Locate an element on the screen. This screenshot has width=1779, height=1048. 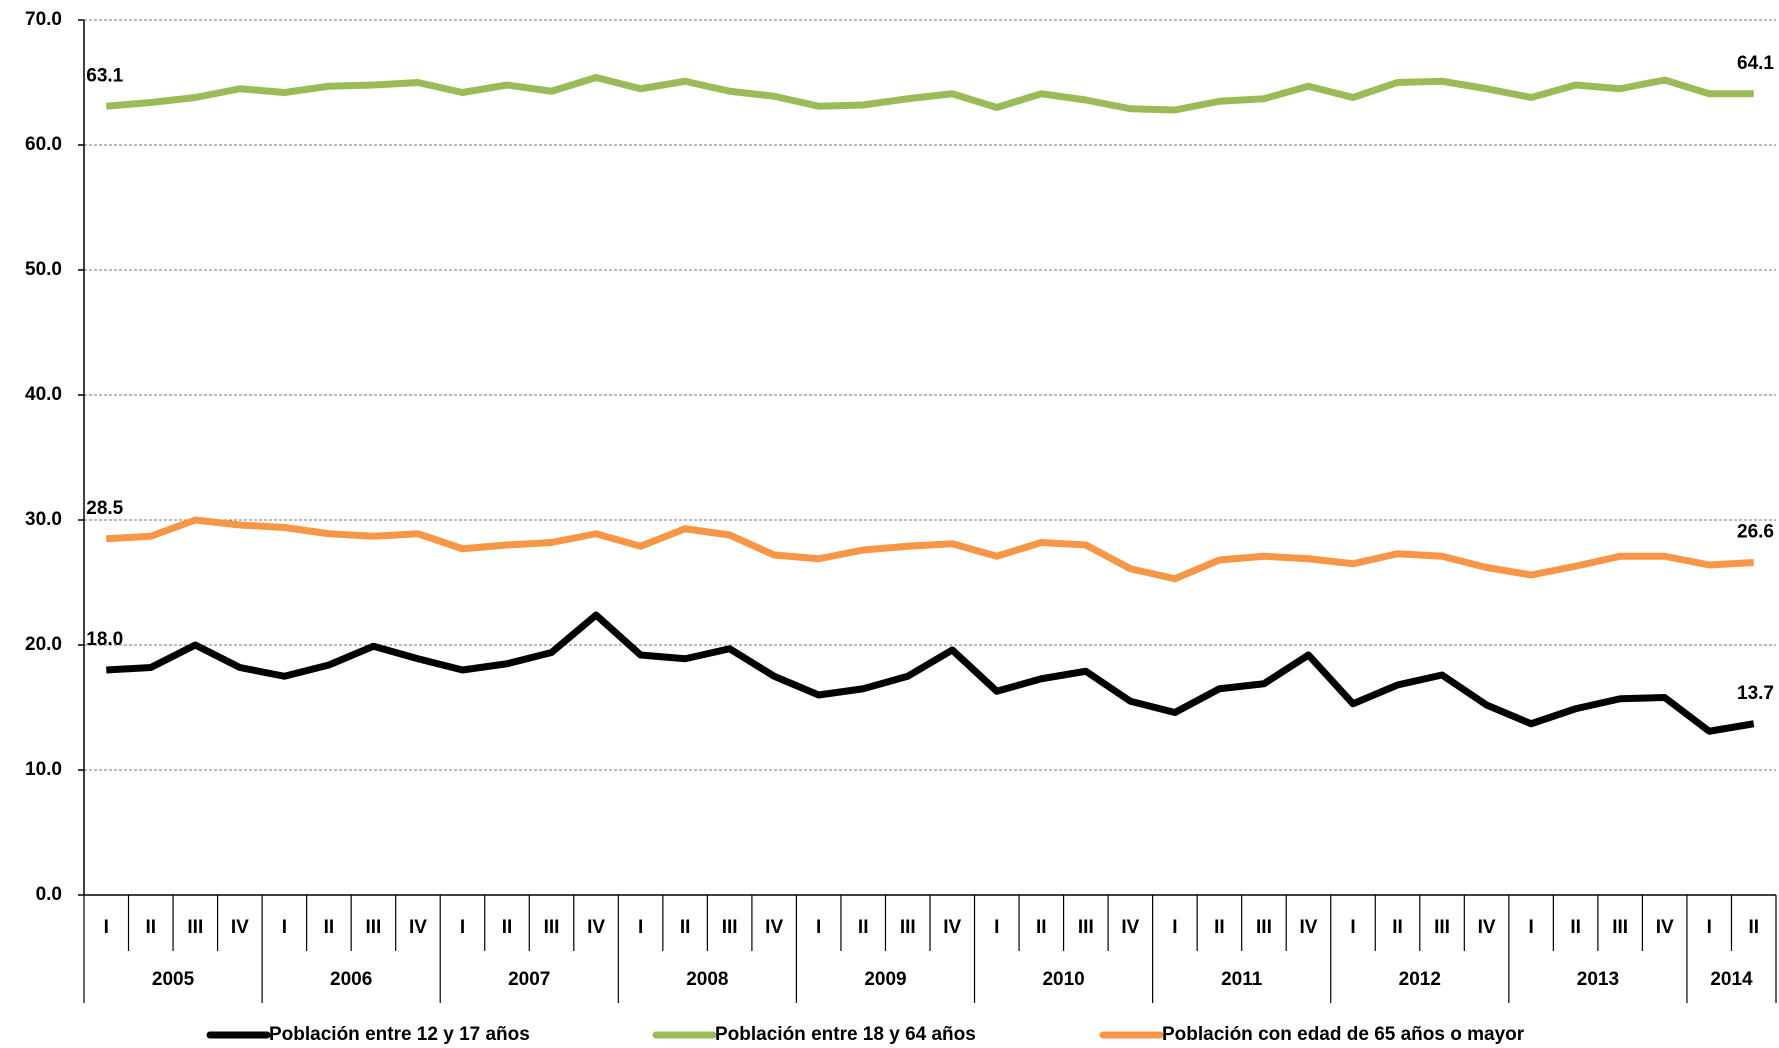
y-tick-label: 10.0 is located at coordinates (43, 769).